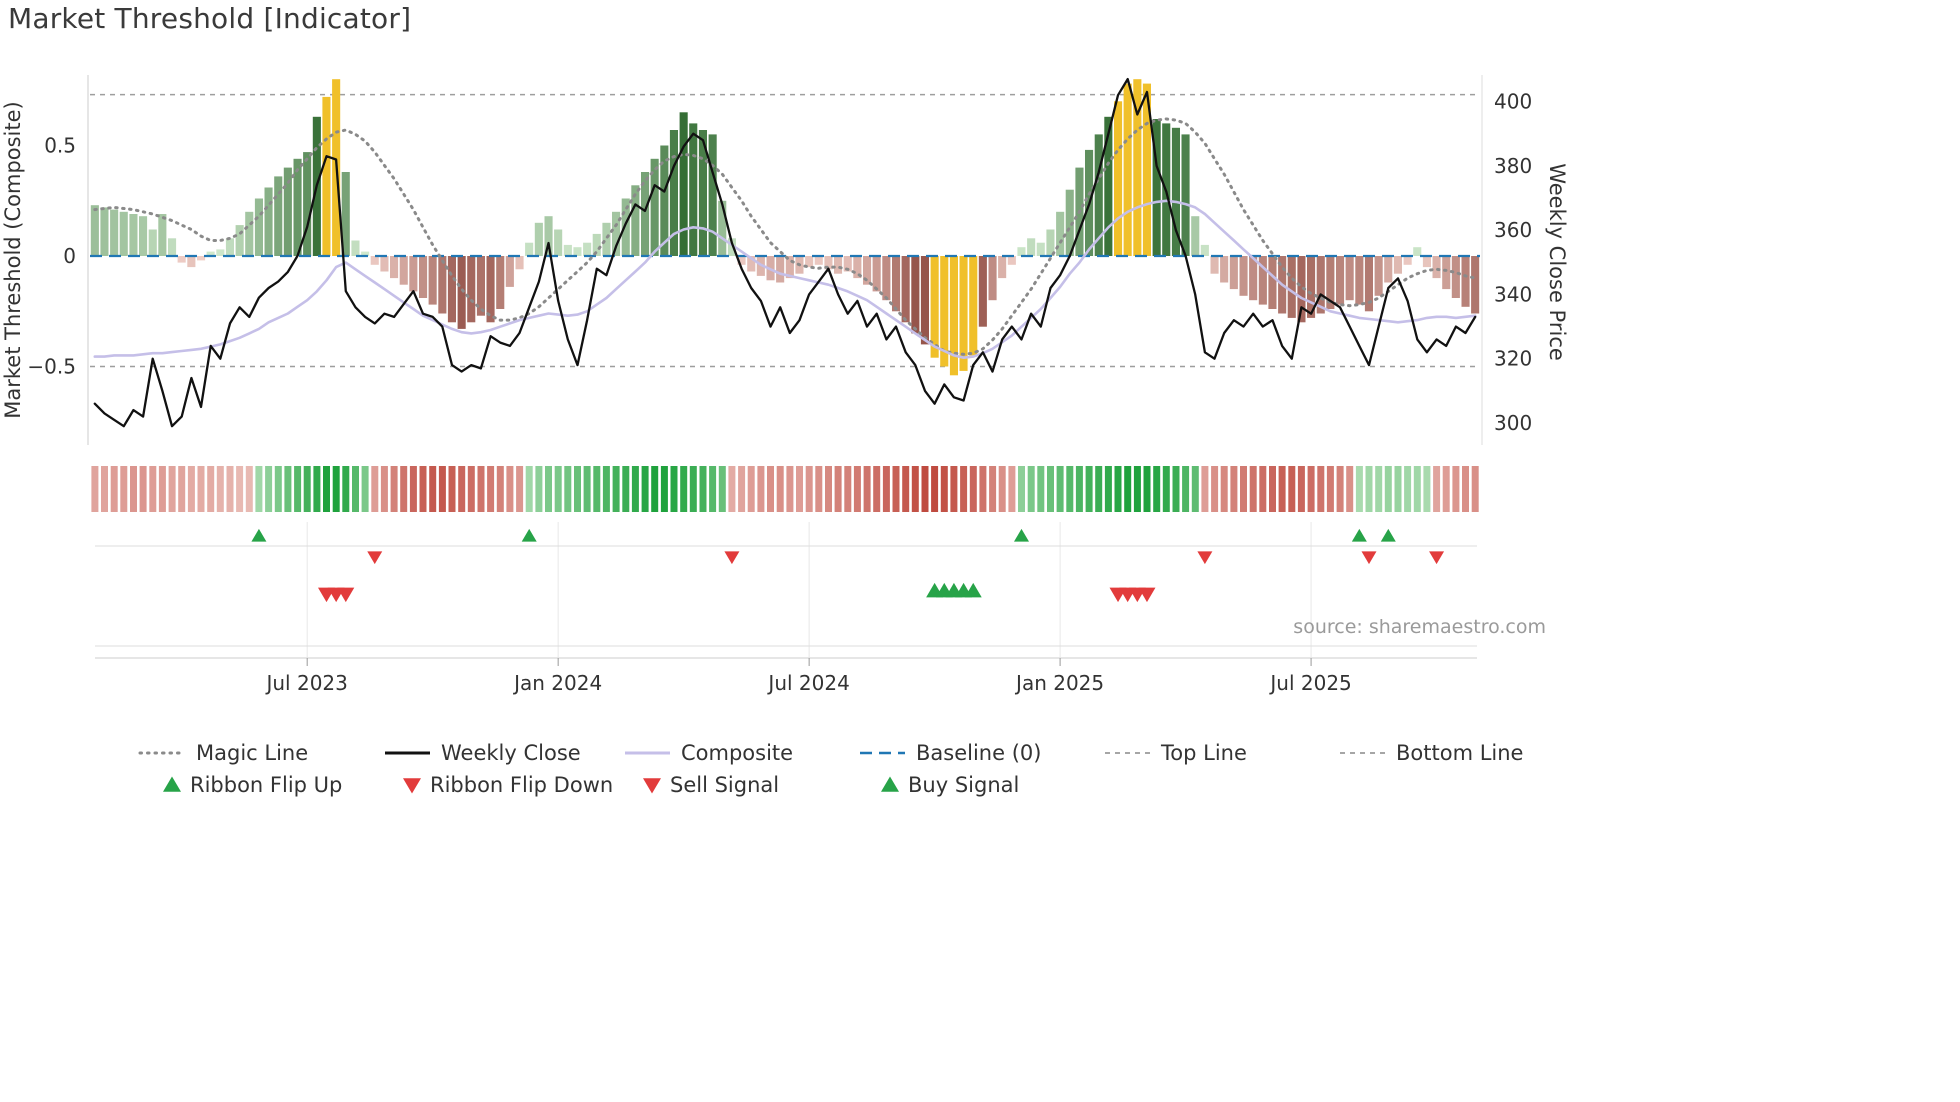 This screenshot has width=1960, height=1102. I want to click on legend-label: Magic Line, so click(252, 753).